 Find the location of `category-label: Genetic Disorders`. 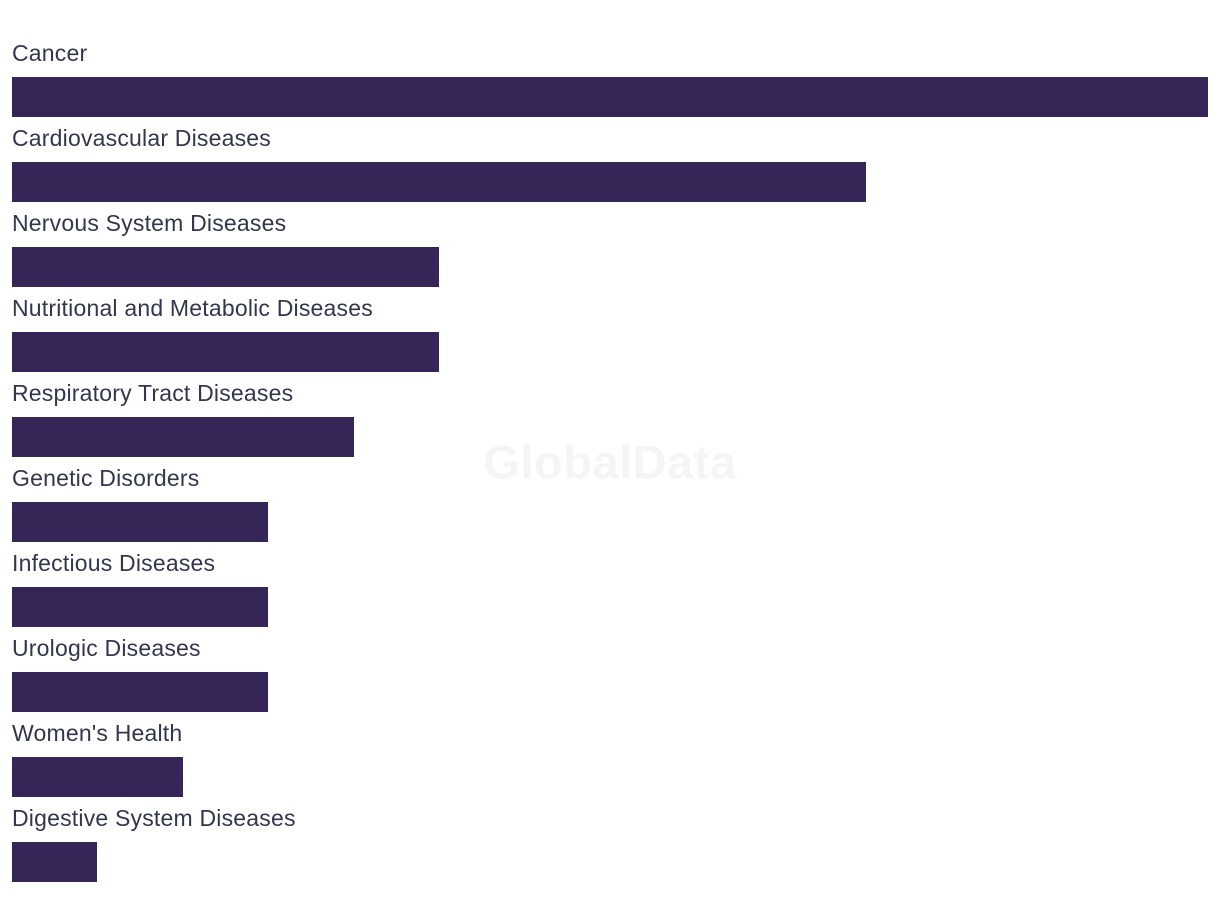

category-label: Genetic Disorders is located at coordinates (106, 478).